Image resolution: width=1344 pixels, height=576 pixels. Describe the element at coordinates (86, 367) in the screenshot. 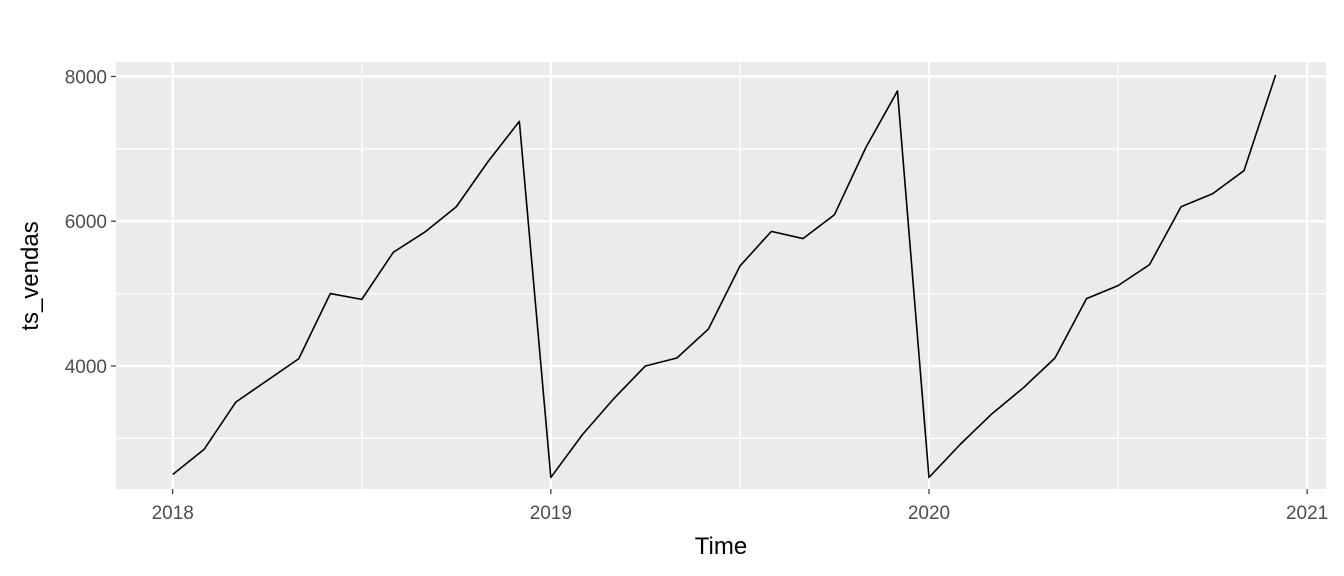

I see `y-tick-label: 4000` at that location.